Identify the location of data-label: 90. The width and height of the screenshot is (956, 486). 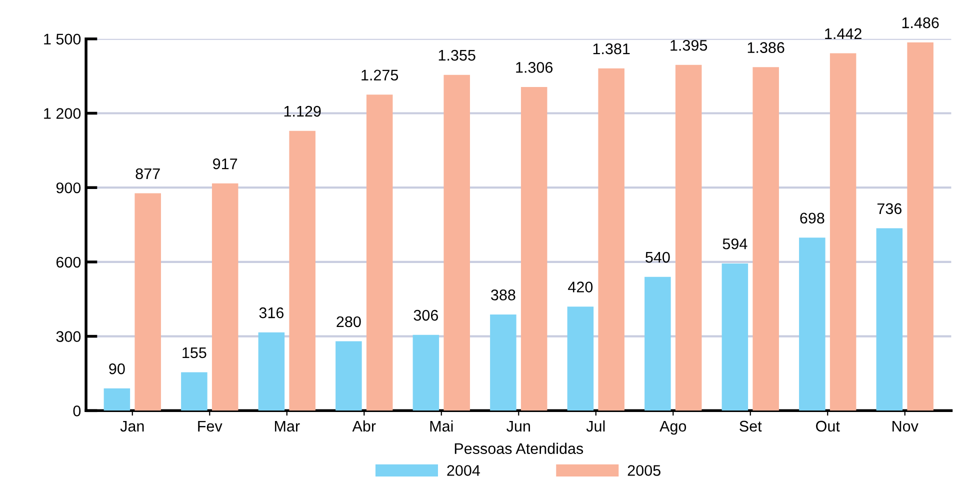
(117, 368).